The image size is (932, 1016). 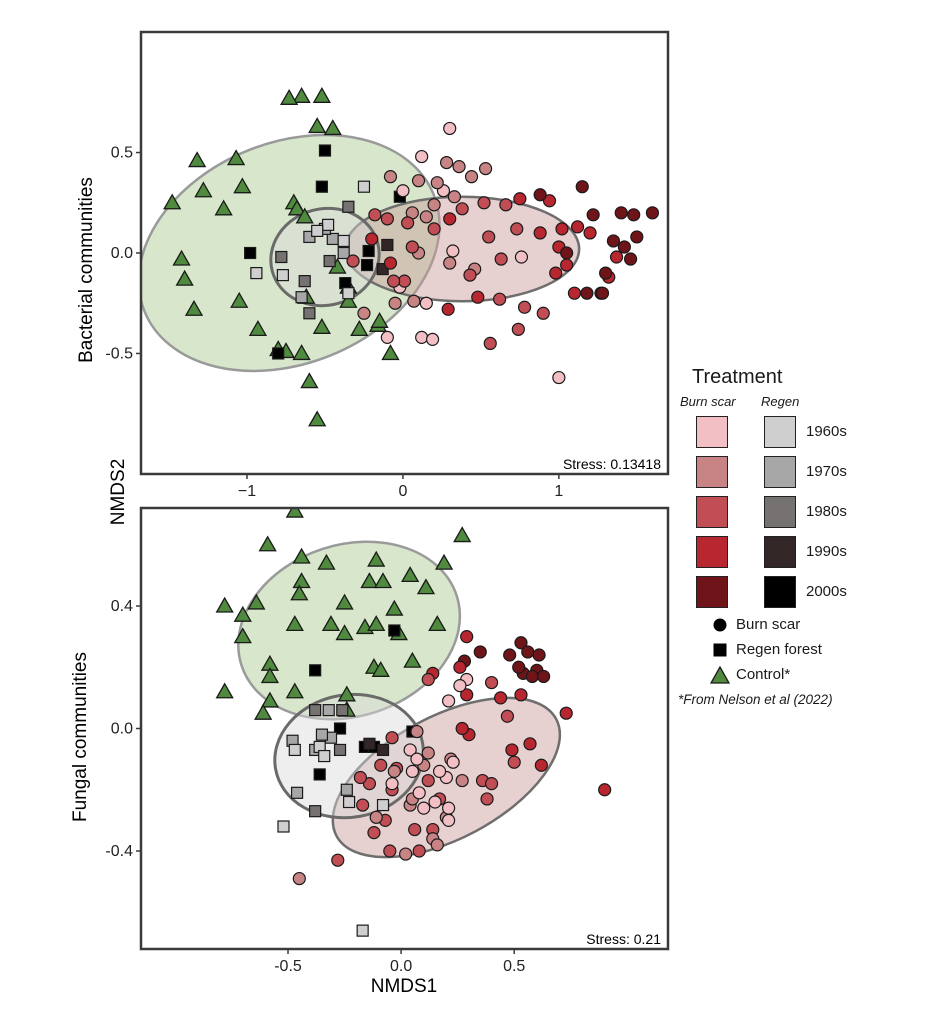 I want to click on top-y-tick-label: 0.0, so click(x=122, y=253).